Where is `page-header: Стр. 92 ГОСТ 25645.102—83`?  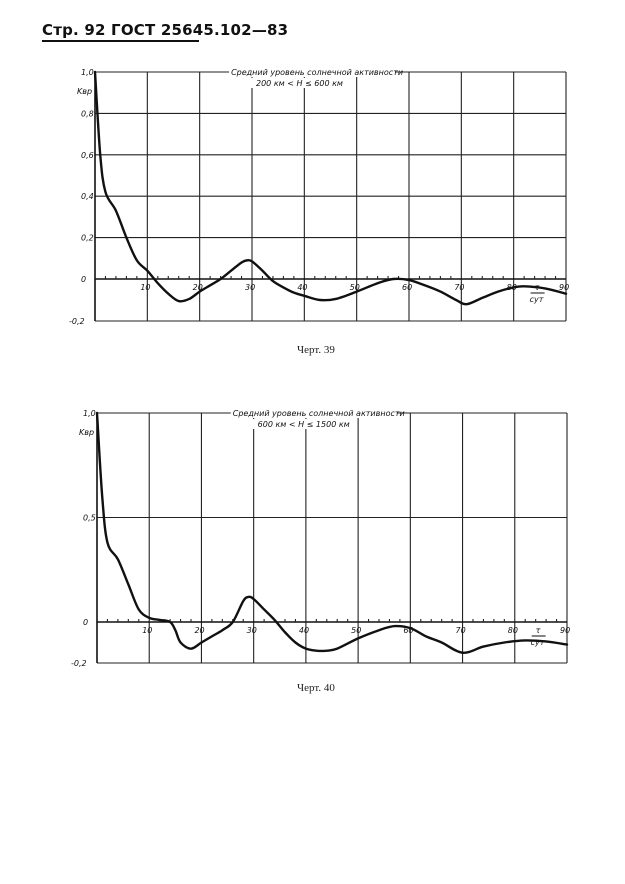
page-header: Стр. 92 ГОСТ 25645.102—83 is located at coordinates (165, 30).